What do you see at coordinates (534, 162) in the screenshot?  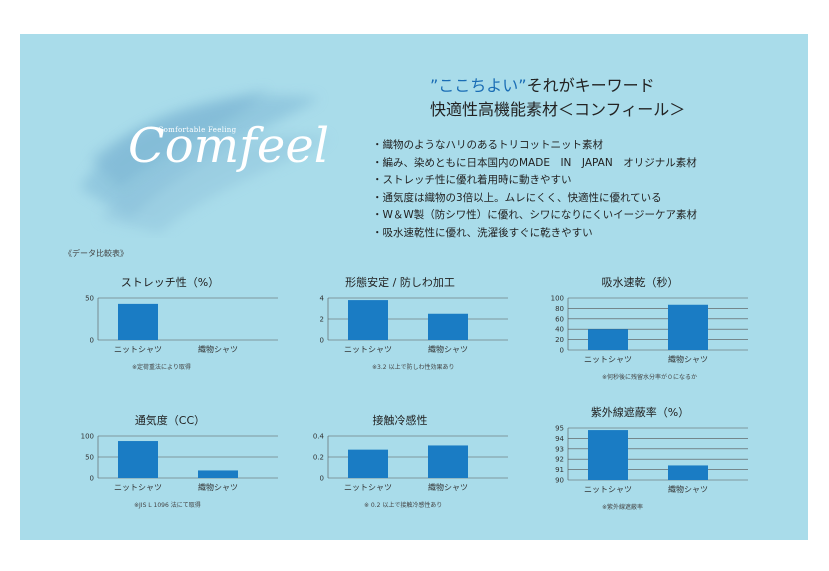 I see `feature-item: ・編み、染めともに日本国内のMADE IN JAPAN オリジナル素材` at bounding box center [534, 162].